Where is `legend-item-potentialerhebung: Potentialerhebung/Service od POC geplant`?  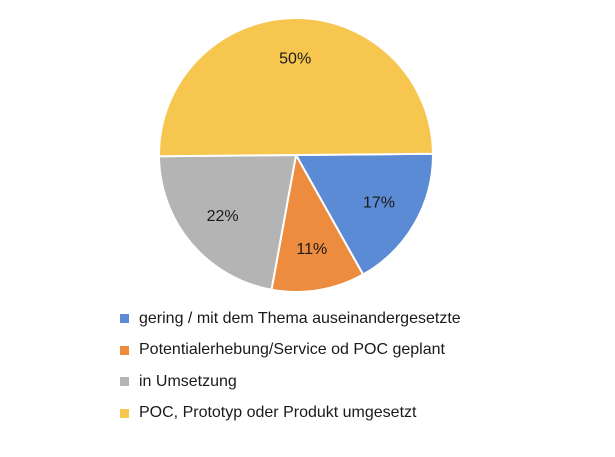 legend-item-potentialerhebung: Potentialerhebung/Service od POC geplant is located at coordinates (355, 351).